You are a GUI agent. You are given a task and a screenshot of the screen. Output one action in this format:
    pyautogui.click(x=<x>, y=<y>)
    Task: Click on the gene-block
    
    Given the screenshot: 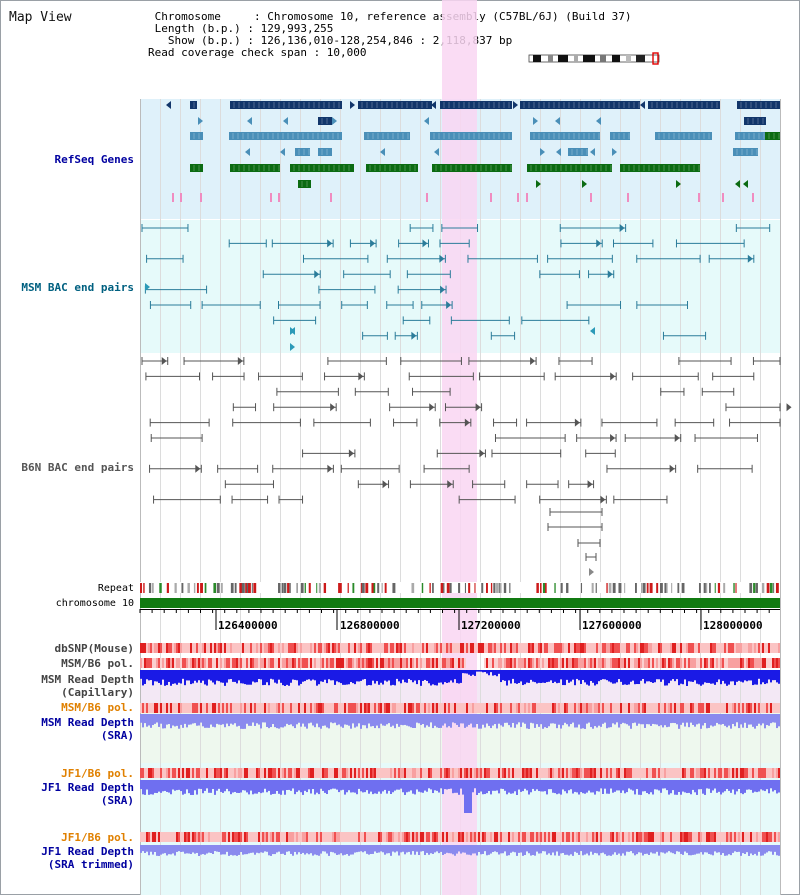 What is the action you would take?
    pyautogui.click(x=196, y=168)
    